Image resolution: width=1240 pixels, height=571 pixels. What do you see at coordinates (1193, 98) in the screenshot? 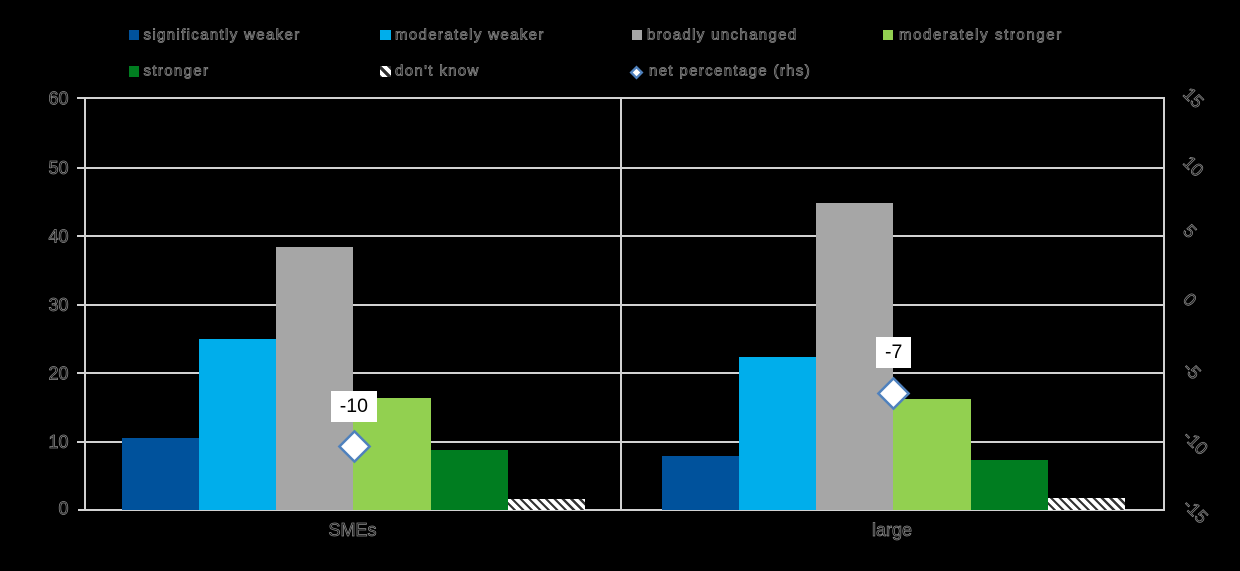
I see `svg-text: 15` at bounding box center [1193, 98].